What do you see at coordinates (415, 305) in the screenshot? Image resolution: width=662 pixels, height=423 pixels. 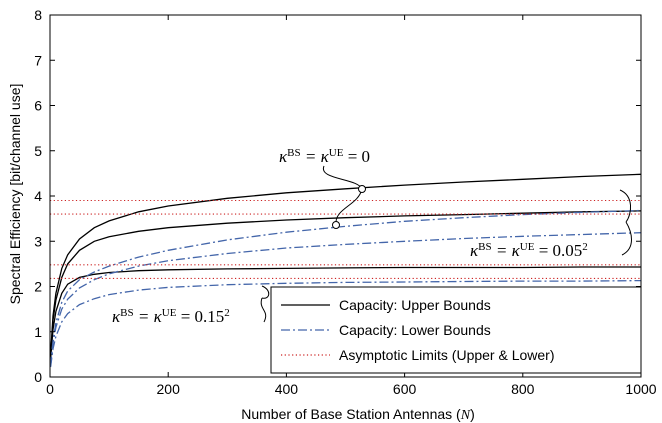 I see `legend-label-upper: Capacity: Upper Bounds` at bounding box center [415, 305].